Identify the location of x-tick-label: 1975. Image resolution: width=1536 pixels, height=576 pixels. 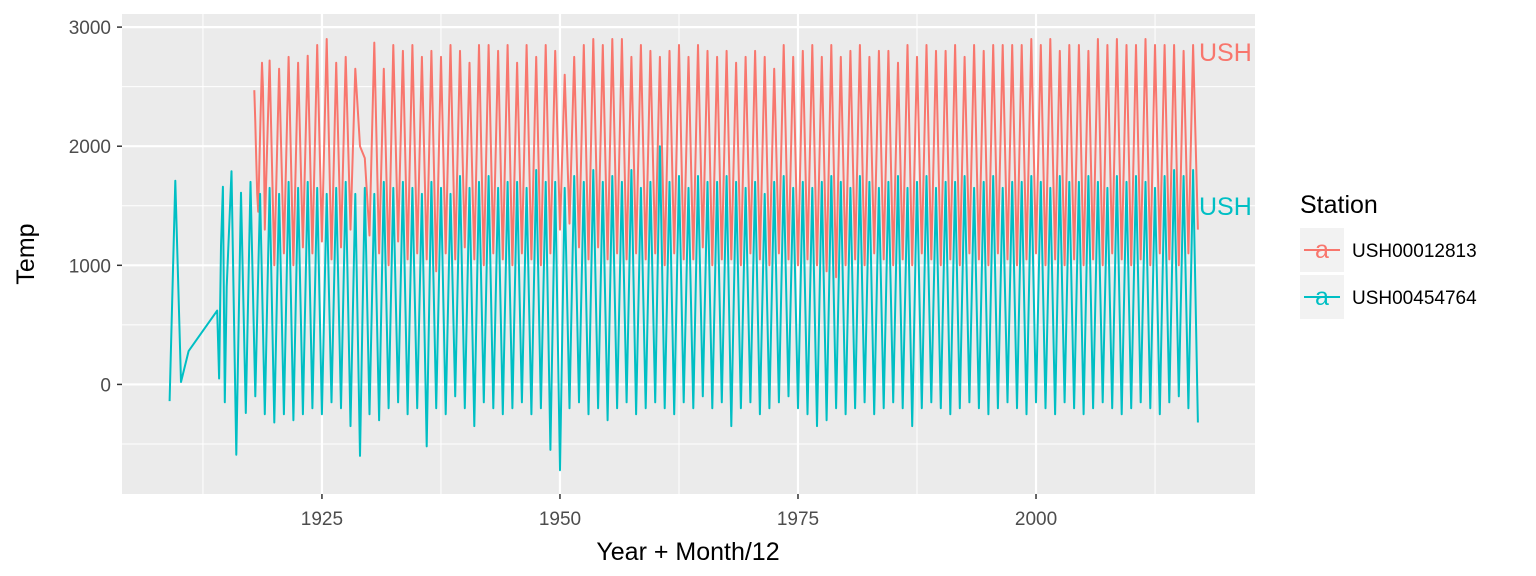
(798, 519).